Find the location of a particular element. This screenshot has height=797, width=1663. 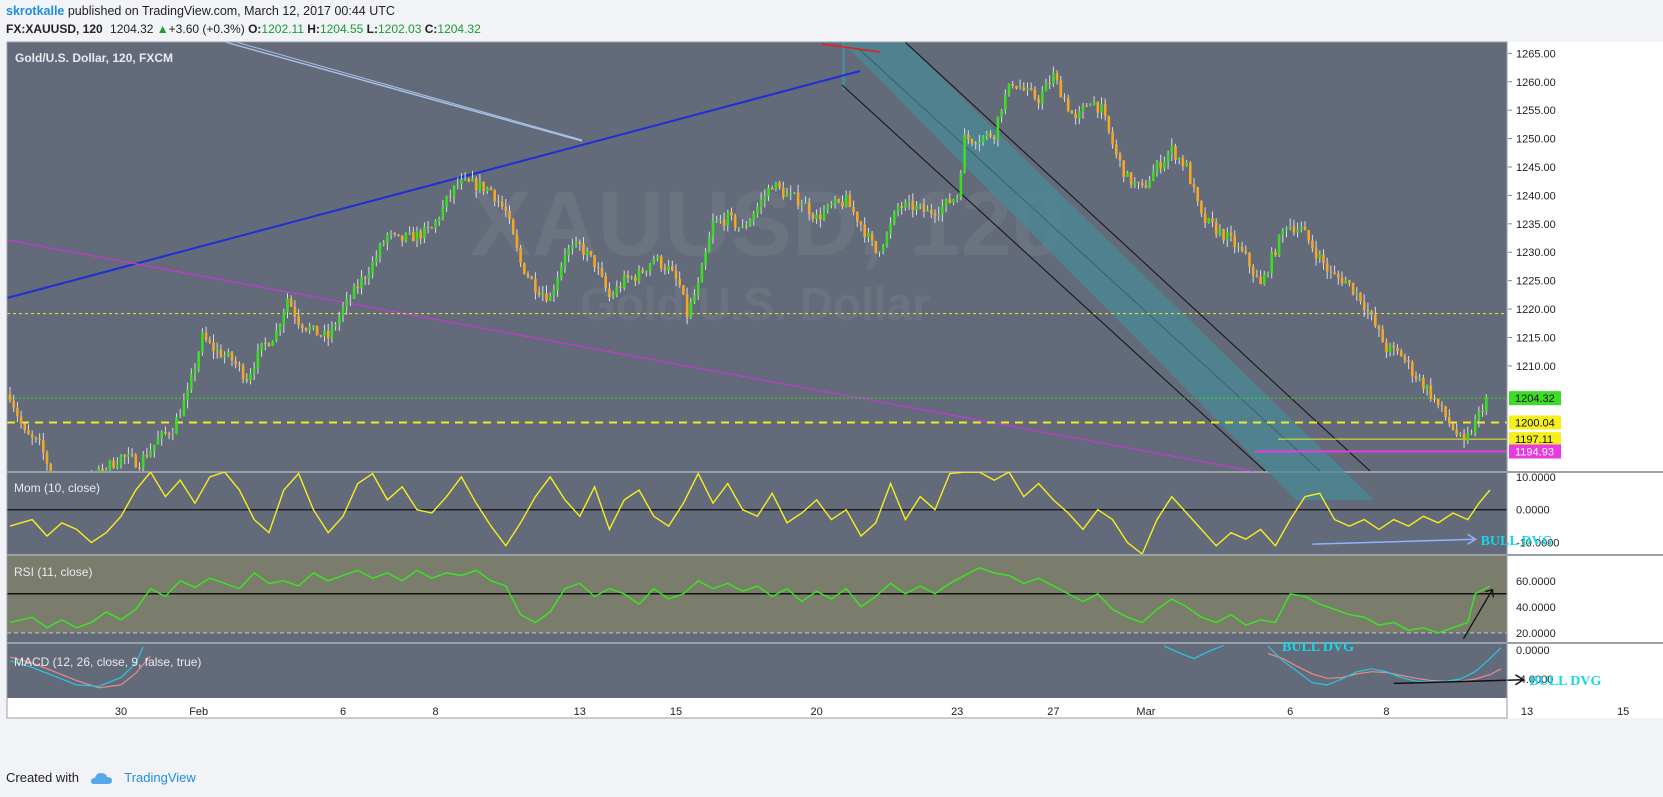

tradingview-cloud-icon is located at coordinates (101, 778).